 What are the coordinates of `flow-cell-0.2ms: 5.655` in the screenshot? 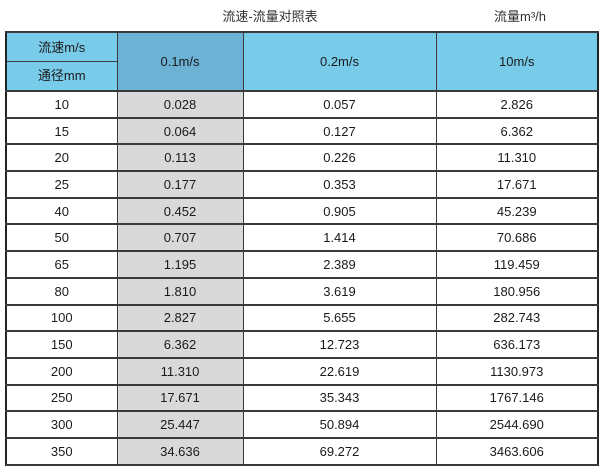 It's located at (339, 318).